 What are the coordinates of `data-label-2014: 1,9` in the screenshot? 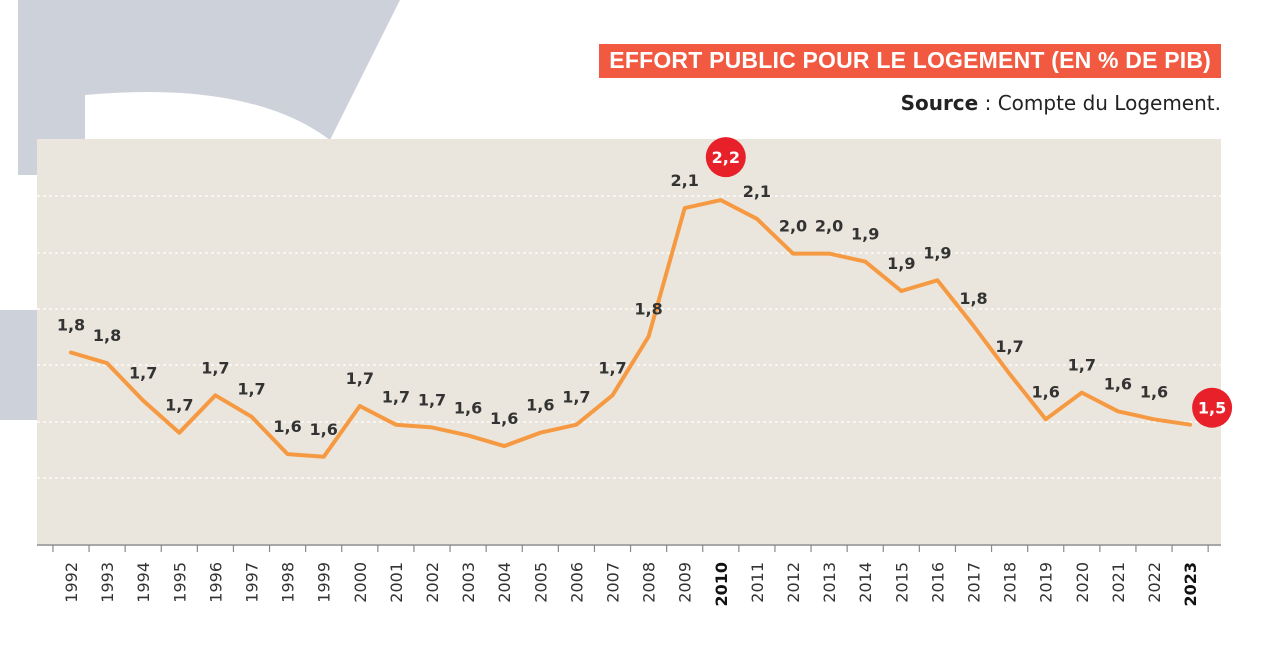 It's located at (865, 234).